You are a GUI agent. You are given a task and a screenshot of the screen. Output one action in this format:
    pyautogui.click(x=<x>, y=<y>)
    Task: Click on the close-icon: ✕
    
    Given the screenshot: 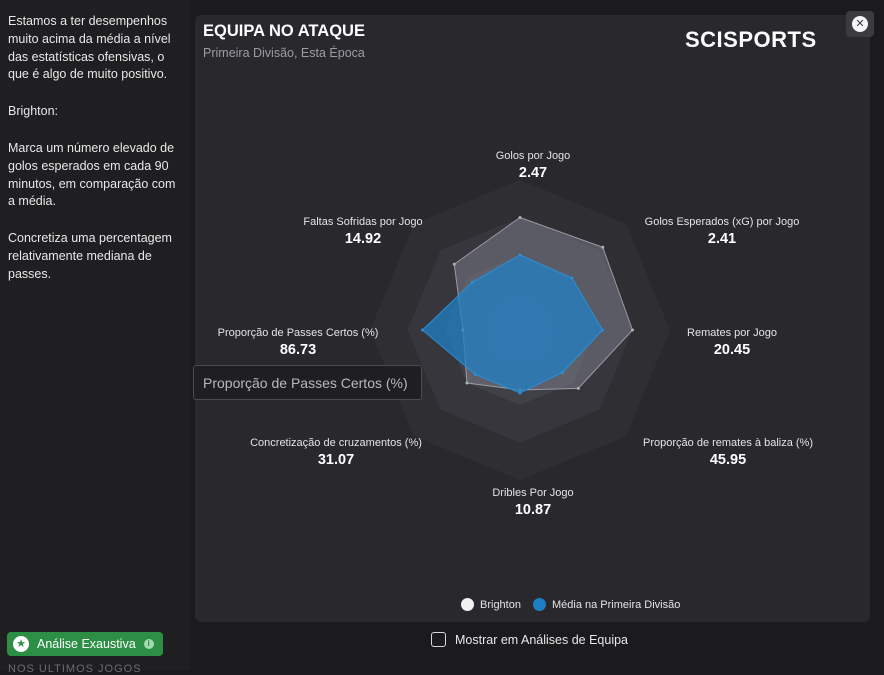 What is the action you would take?
    pyautogui.click(x=860, y=24)
    